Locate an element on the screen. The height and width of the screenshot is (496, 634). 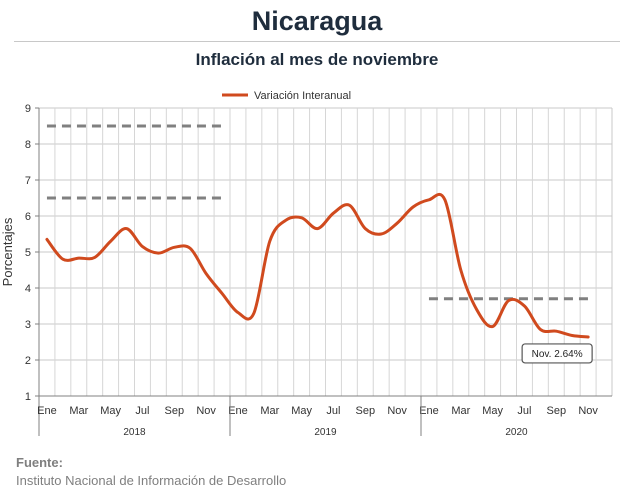
y-tick-label: 1 is located at coordinates (28, 397).